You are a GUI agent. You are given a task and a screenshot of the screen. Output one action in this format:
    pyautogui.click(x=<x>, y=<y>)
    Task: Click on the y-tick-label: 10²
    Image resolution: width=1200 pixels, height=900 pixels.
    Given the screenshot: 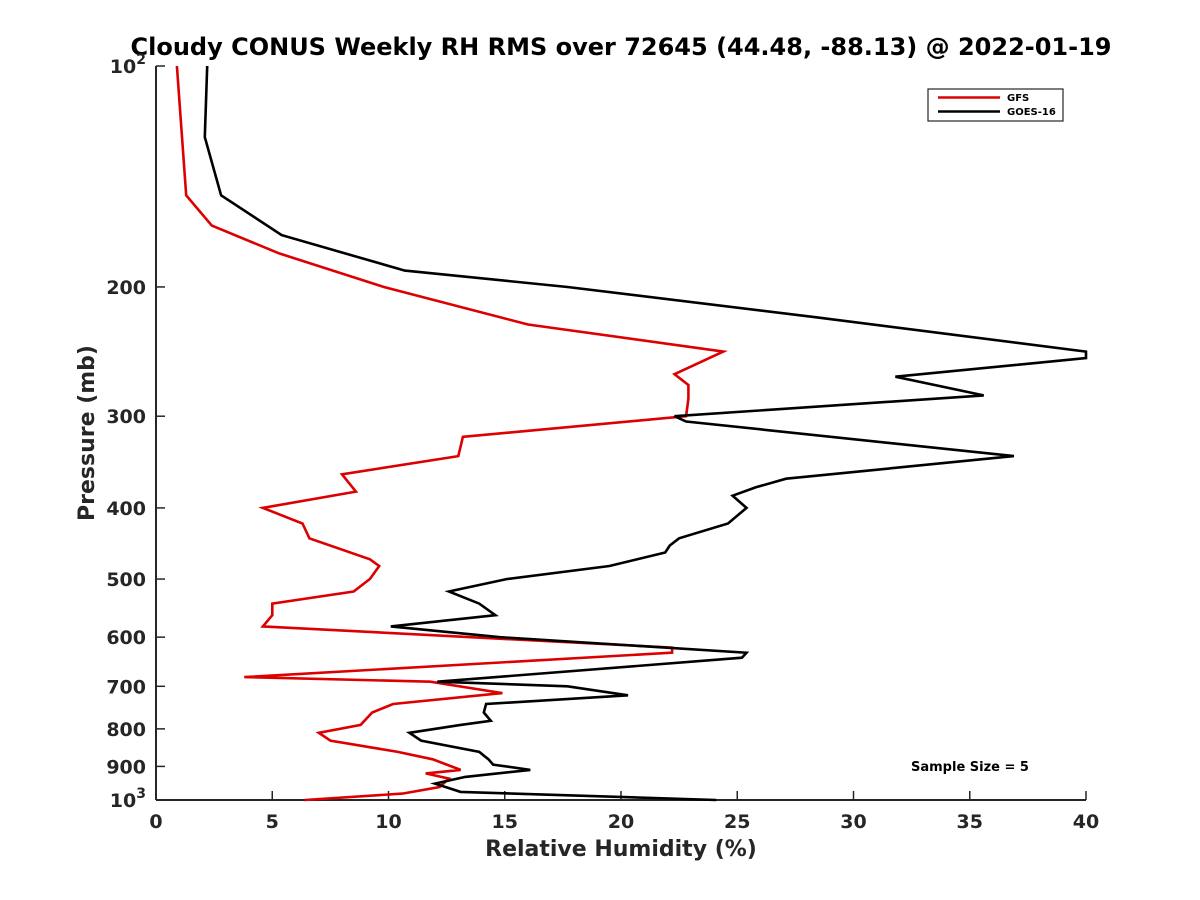 What is the action you would take?
    pyautogui.click(x=128, y=65)
    